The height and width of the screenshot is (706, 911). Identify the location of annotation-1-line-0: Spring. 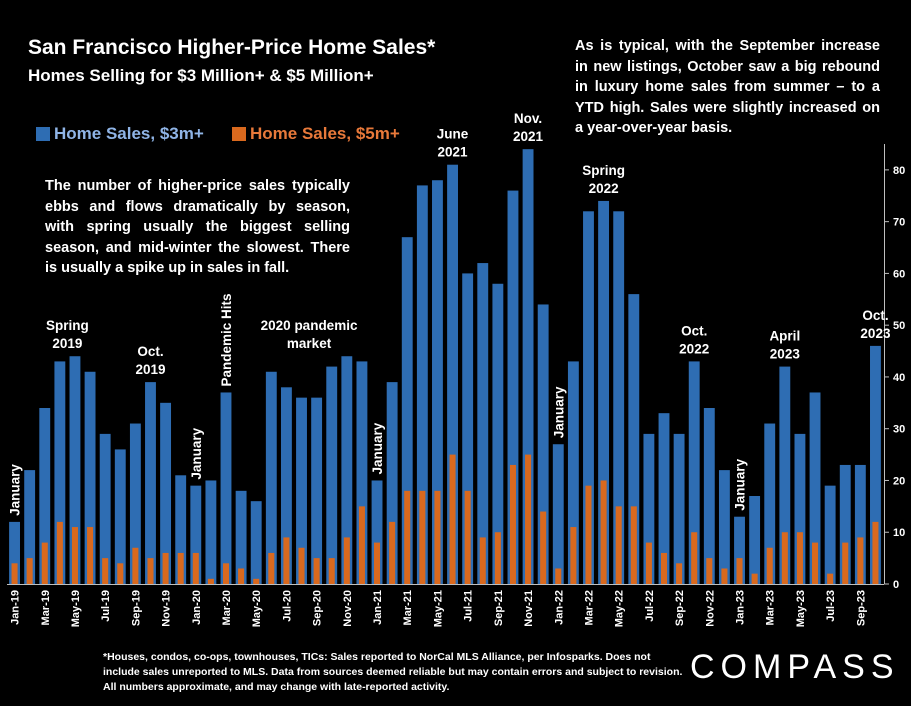
(67, 325).